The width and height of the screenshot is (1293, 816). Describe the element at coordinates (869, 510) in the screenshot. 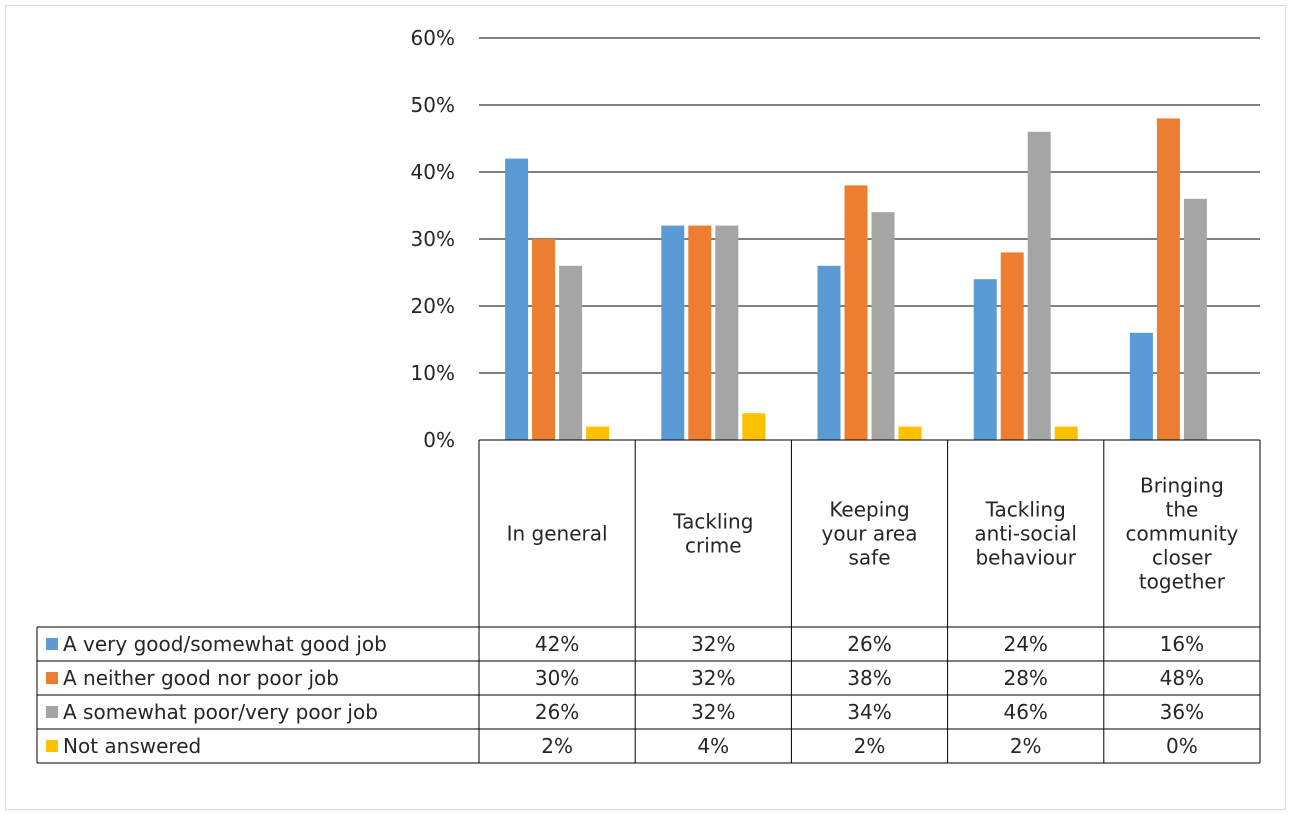

I see `x-category-label: Keeping` at that location.